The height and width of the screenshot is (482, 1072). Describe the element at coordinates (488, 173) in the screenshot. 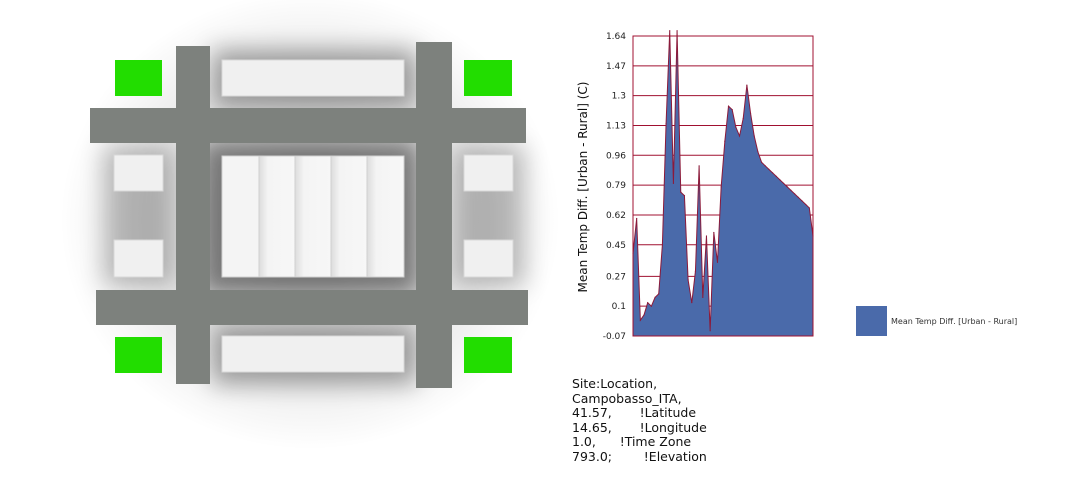

I see `building-right-upper` at that location.